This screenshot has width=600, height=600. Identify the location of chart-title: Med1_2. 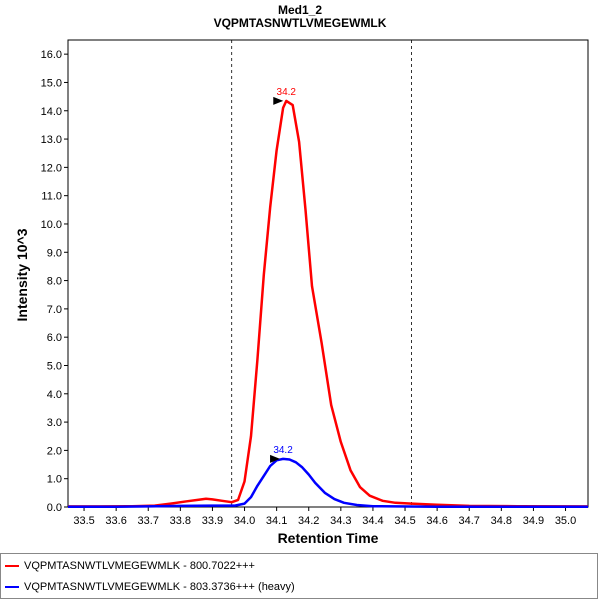
(300, 10).